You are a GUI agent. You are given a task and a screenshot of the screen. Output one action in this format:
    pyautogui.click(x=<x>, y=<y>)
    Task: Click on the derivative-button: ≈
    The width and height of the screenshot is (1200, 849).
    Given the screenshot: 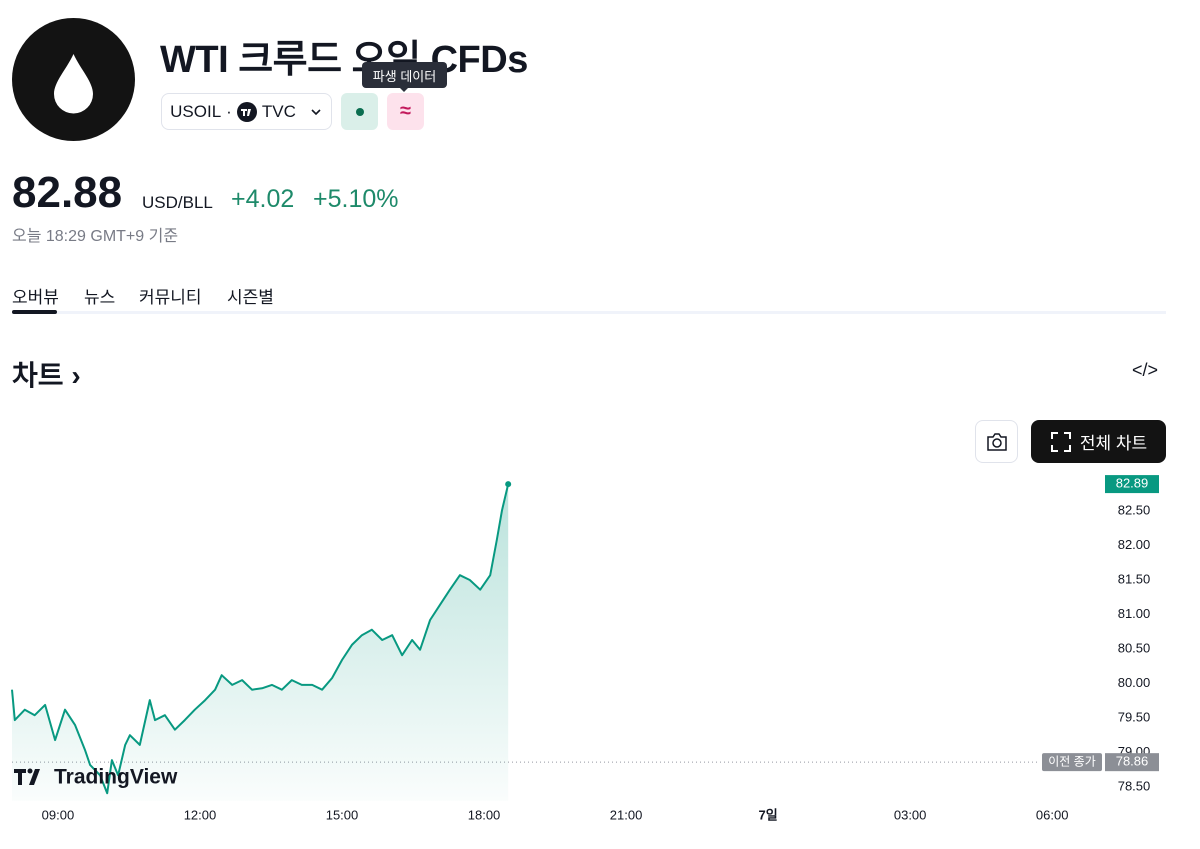 What is the action you would take?
    pyautogui.click(x=405, y=111)
    